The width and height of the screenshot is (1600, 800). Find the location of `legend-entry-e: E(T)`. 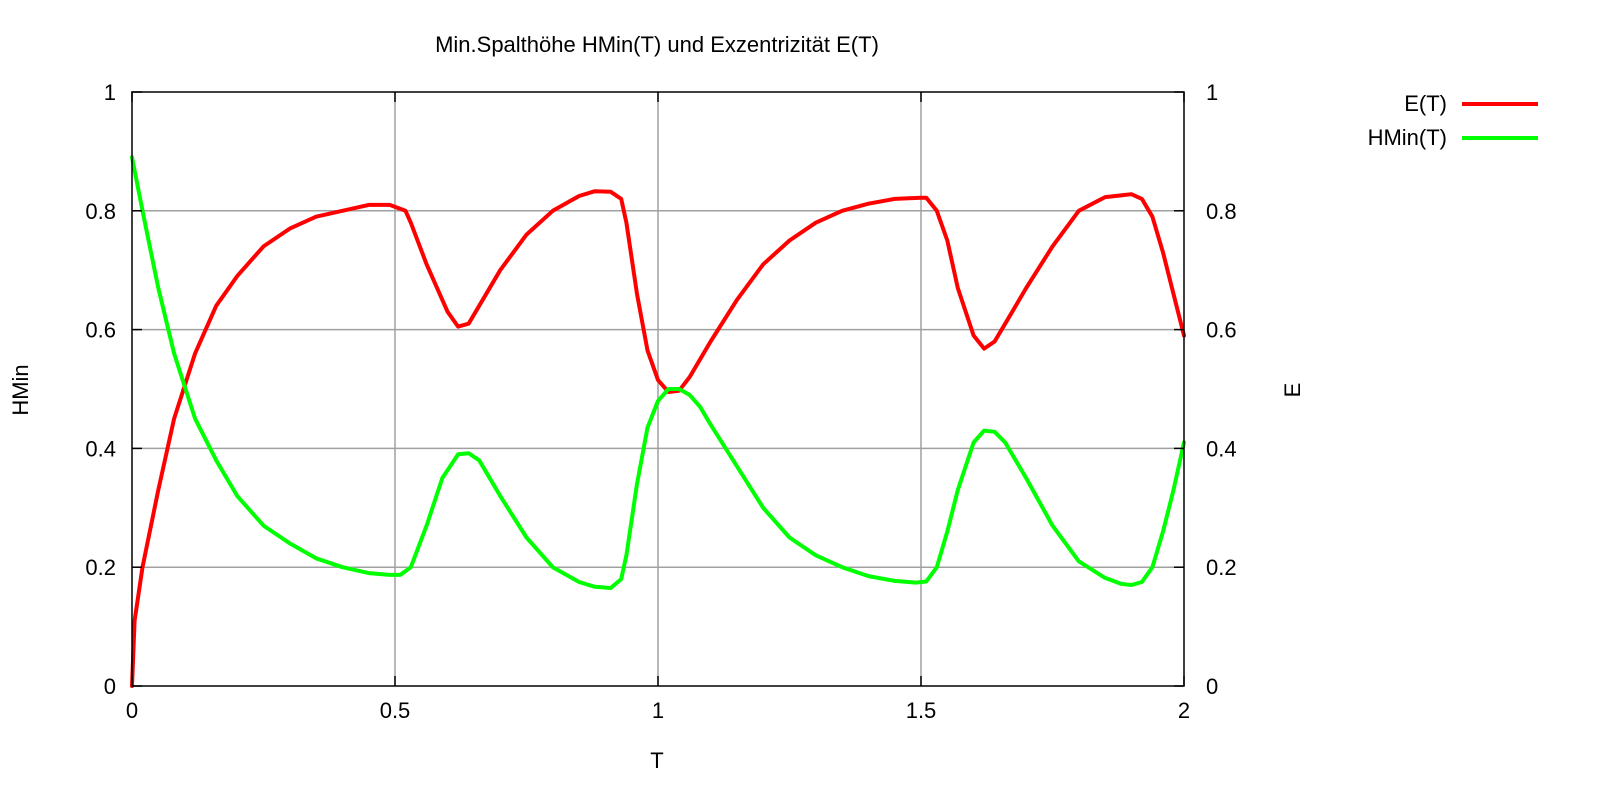

legend-entry-e: E(T) is located at coordinates (1471, 103).